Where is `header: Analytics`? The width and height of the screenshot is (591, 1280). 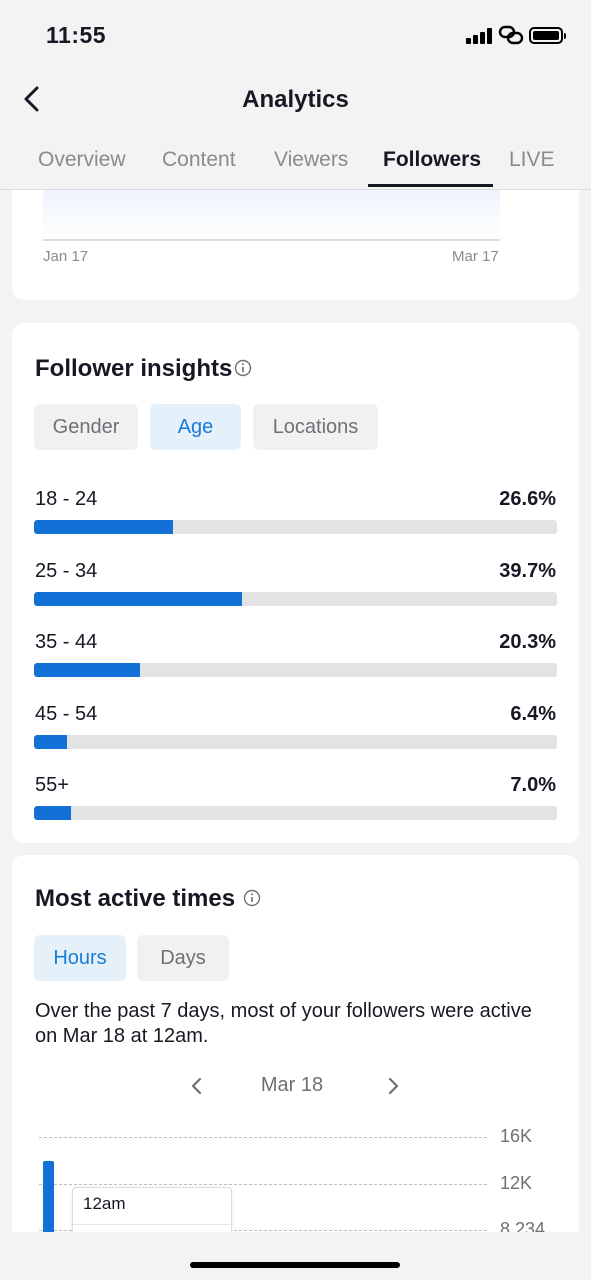 header: Analytics is located at coordinates (295, 100).